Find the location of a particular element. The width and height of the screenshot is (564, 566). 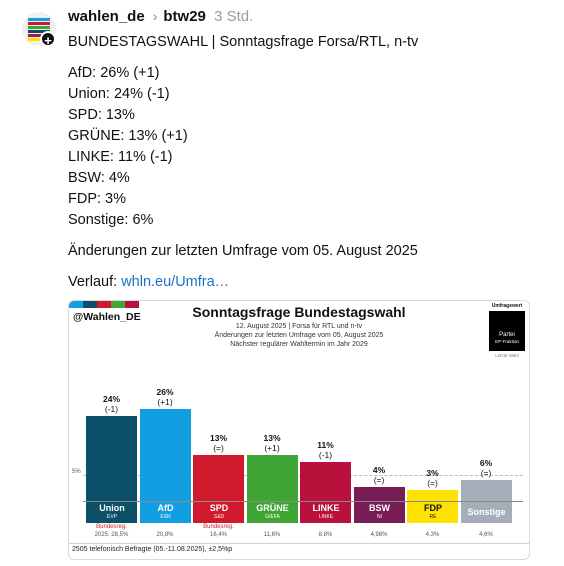

legend-box is located at coordinates (507, 331).